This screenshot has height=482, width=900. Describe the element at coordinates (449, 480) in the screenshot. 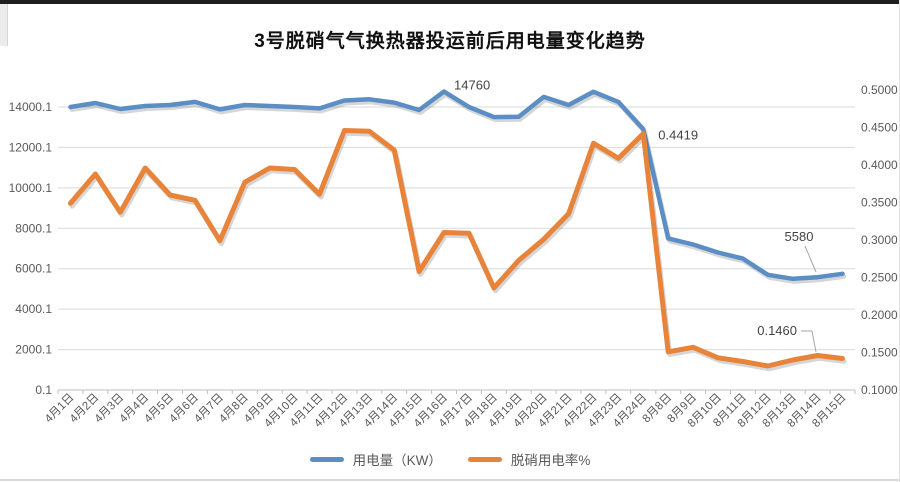

I see `window-bottom-border` at that location.